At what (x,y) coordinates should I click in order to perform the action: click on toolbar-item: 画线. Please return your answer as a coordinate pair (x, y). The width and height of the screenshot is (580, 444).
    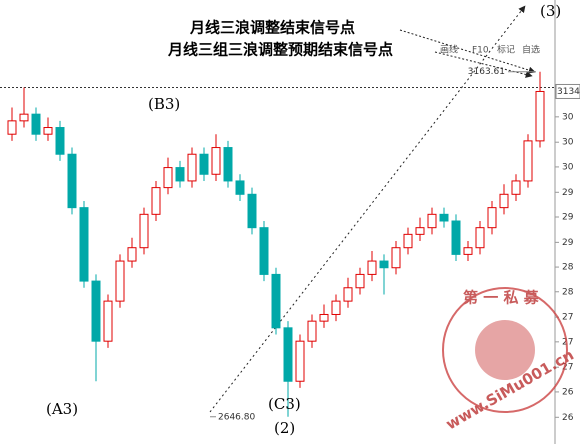
    Looking at the image, I should click on (449, 50).